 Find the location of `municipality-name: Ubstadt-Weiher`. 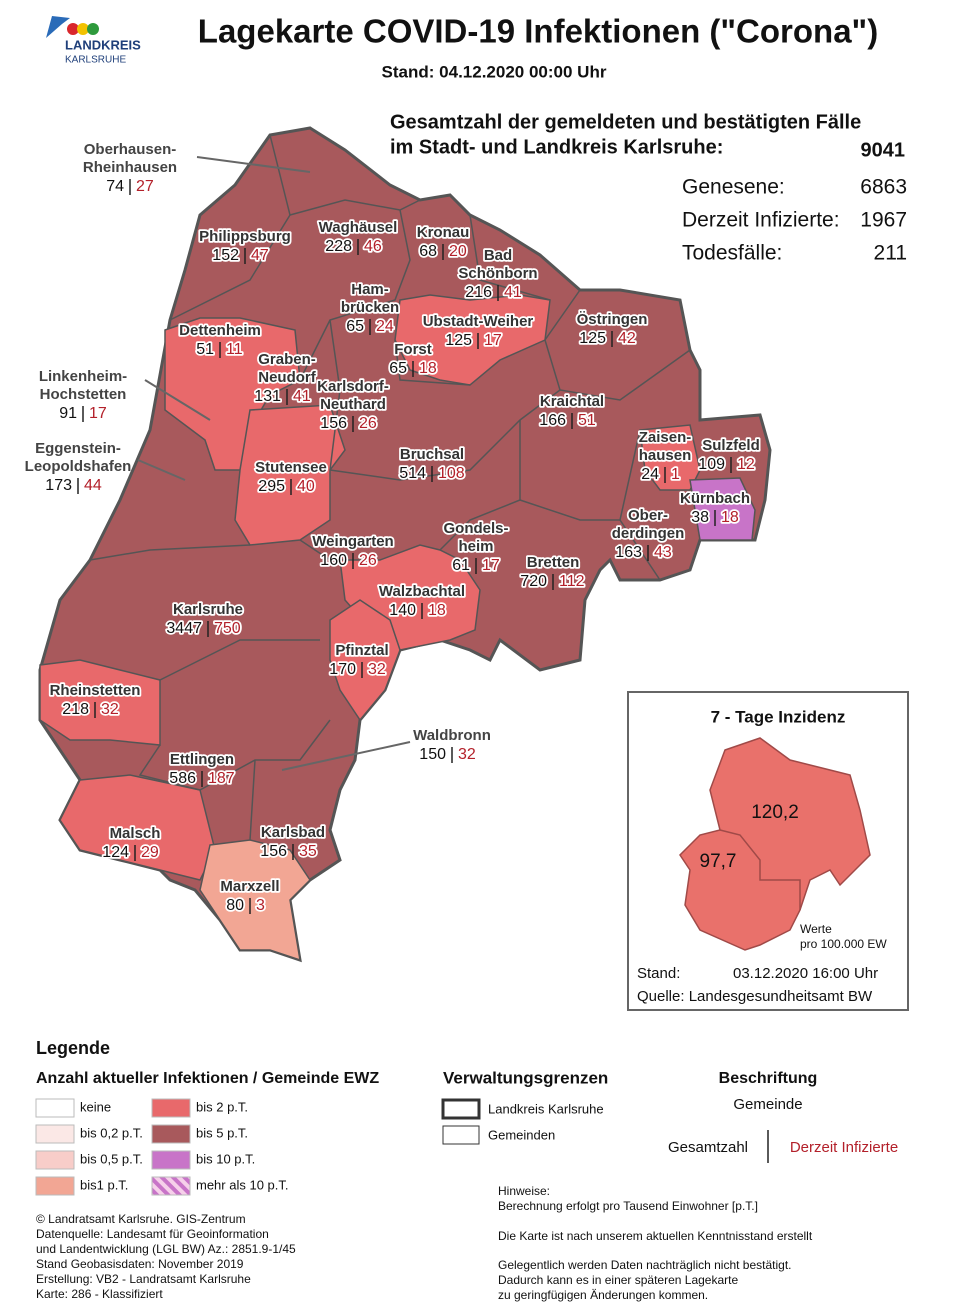

municipality-name: Ubstadt-Weiher is located at coordinates (478, 321).